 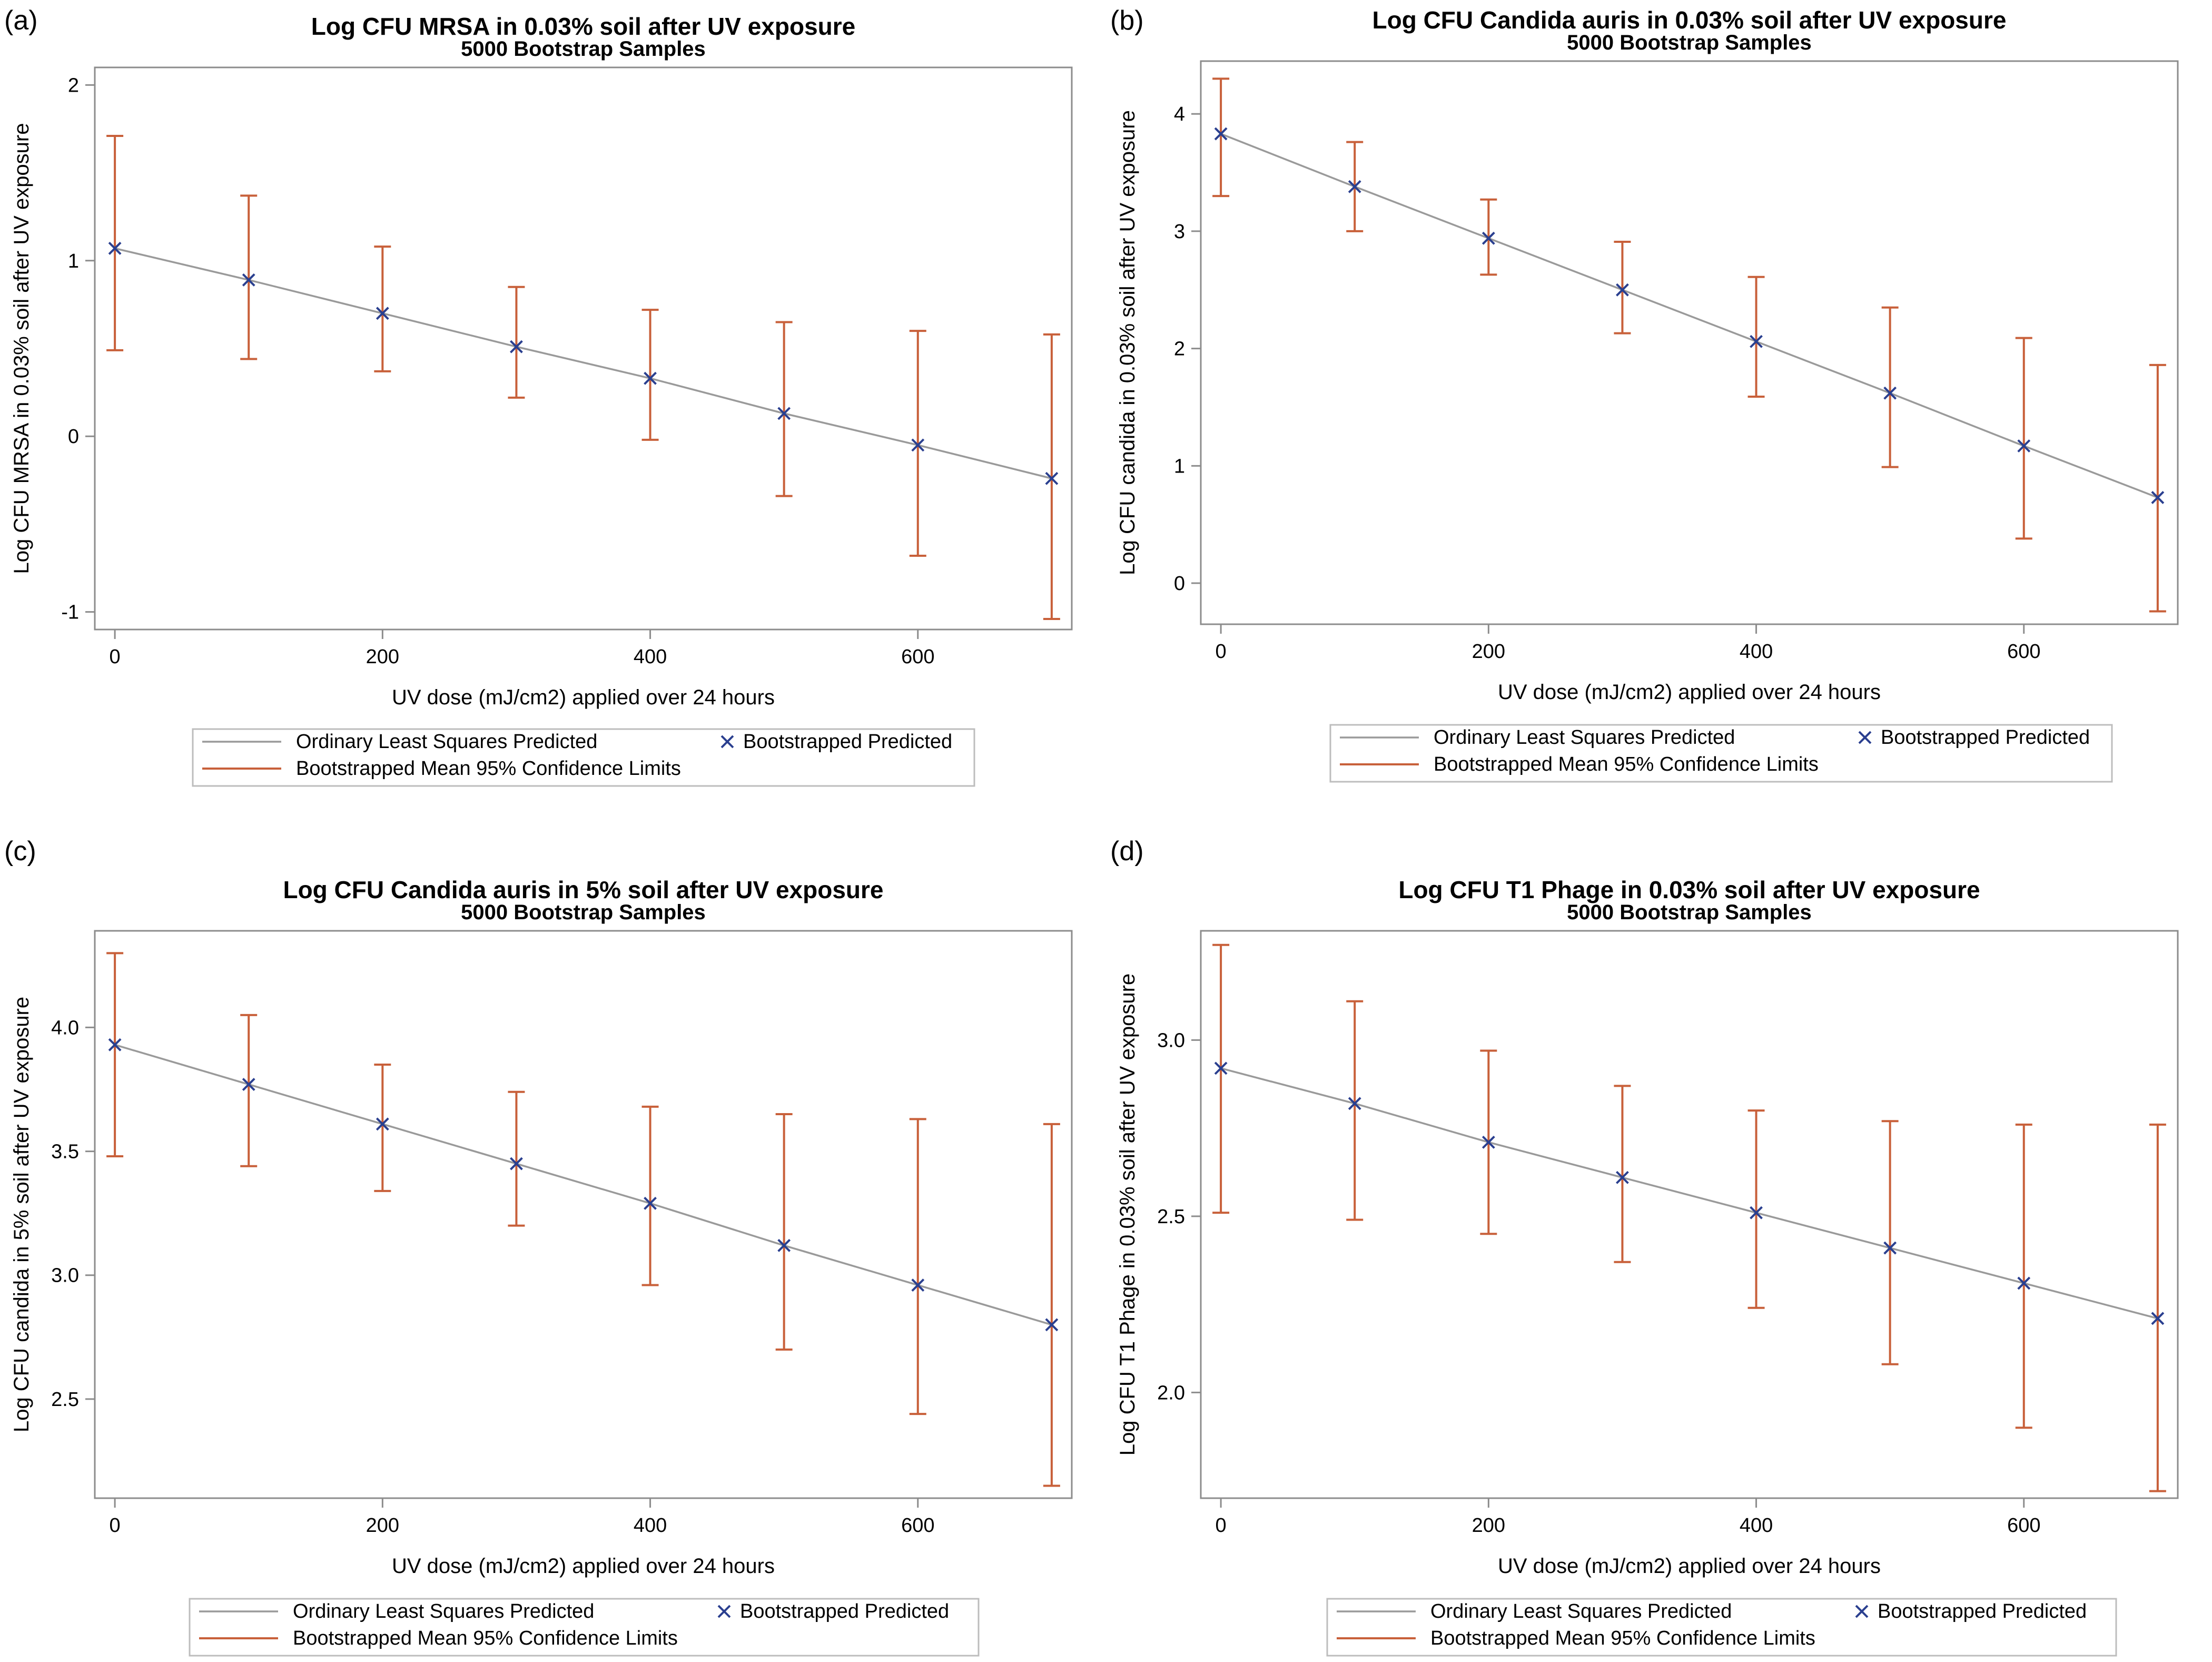 I want to click on legend-boot-label: Bootstrapped Predicted, so click(x=844, y=1611).